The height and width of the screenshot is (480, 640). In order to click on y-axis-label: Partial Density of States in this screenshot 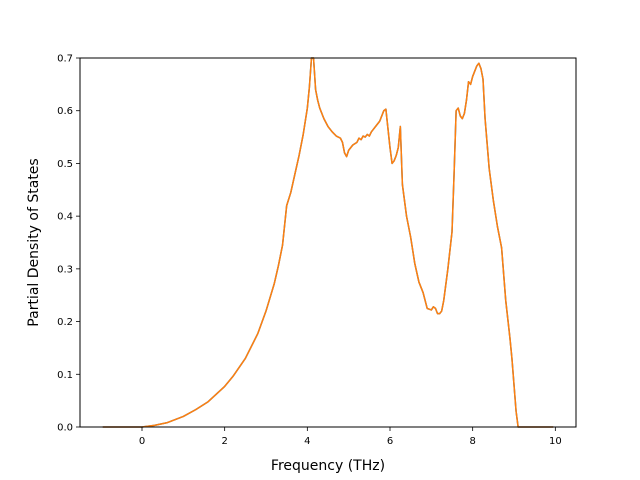, I will do `click(34, 242)`.